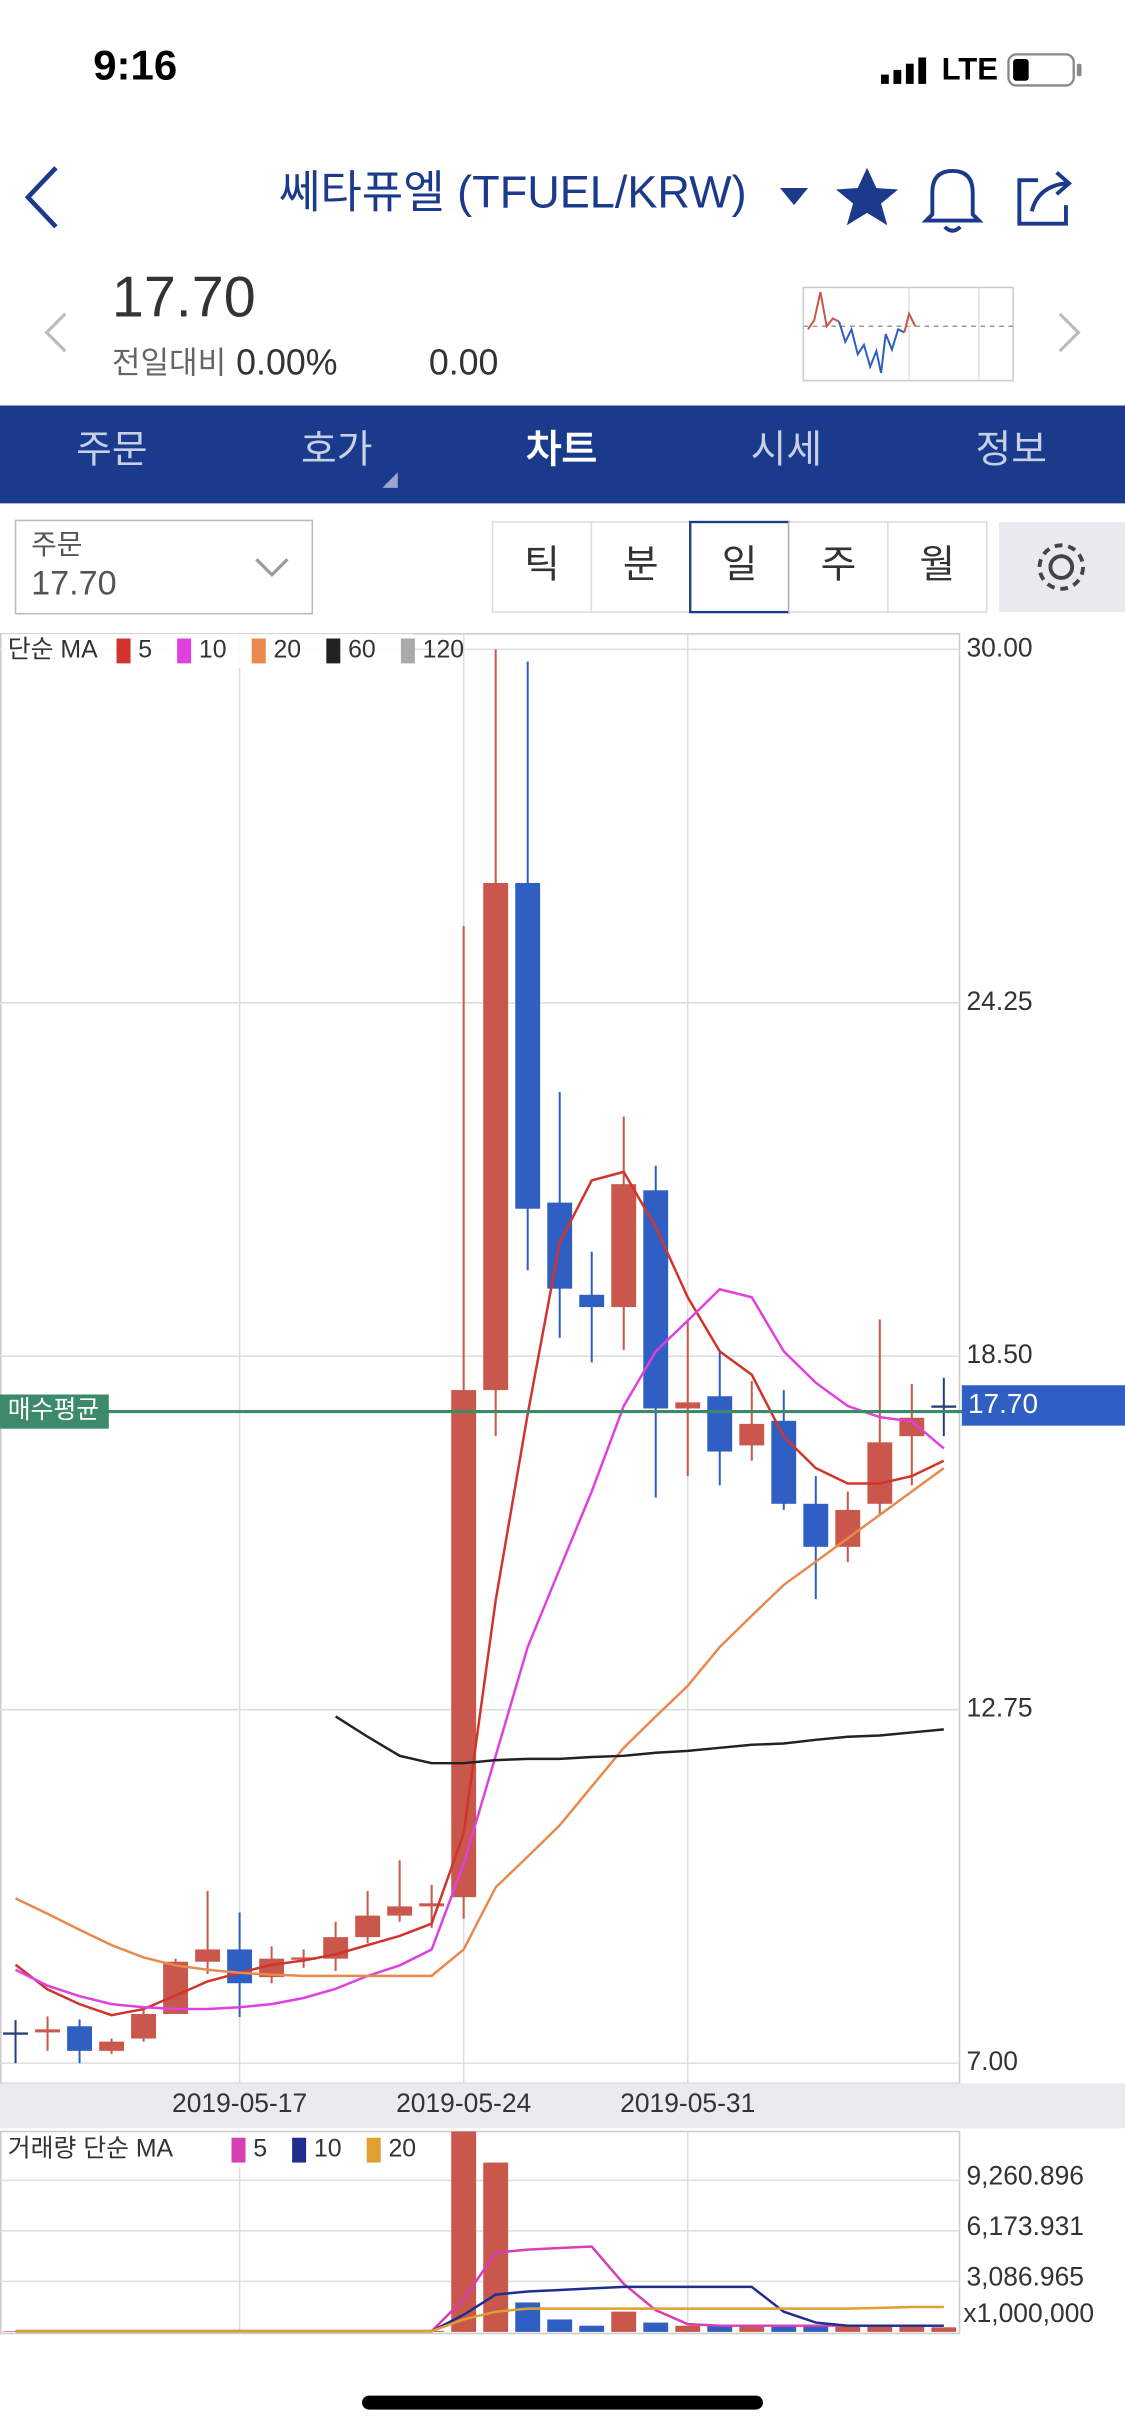 This screenshot has height=2436, width=1125. I want to click on signal-icon, so click(904, 70).